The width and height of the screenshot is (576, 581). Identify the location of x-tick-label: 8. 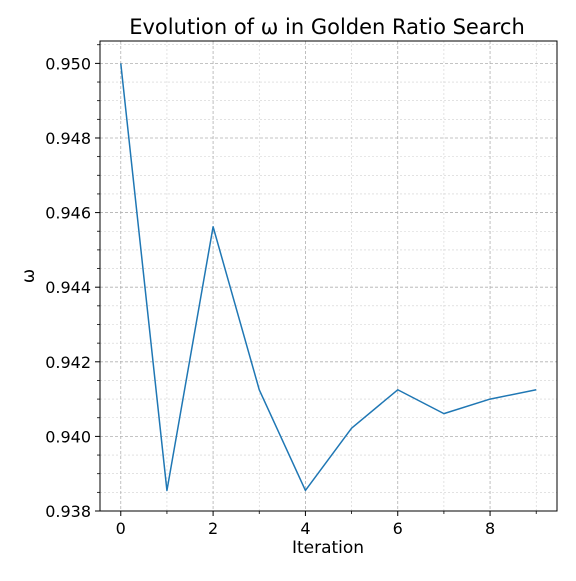
(490, 528).